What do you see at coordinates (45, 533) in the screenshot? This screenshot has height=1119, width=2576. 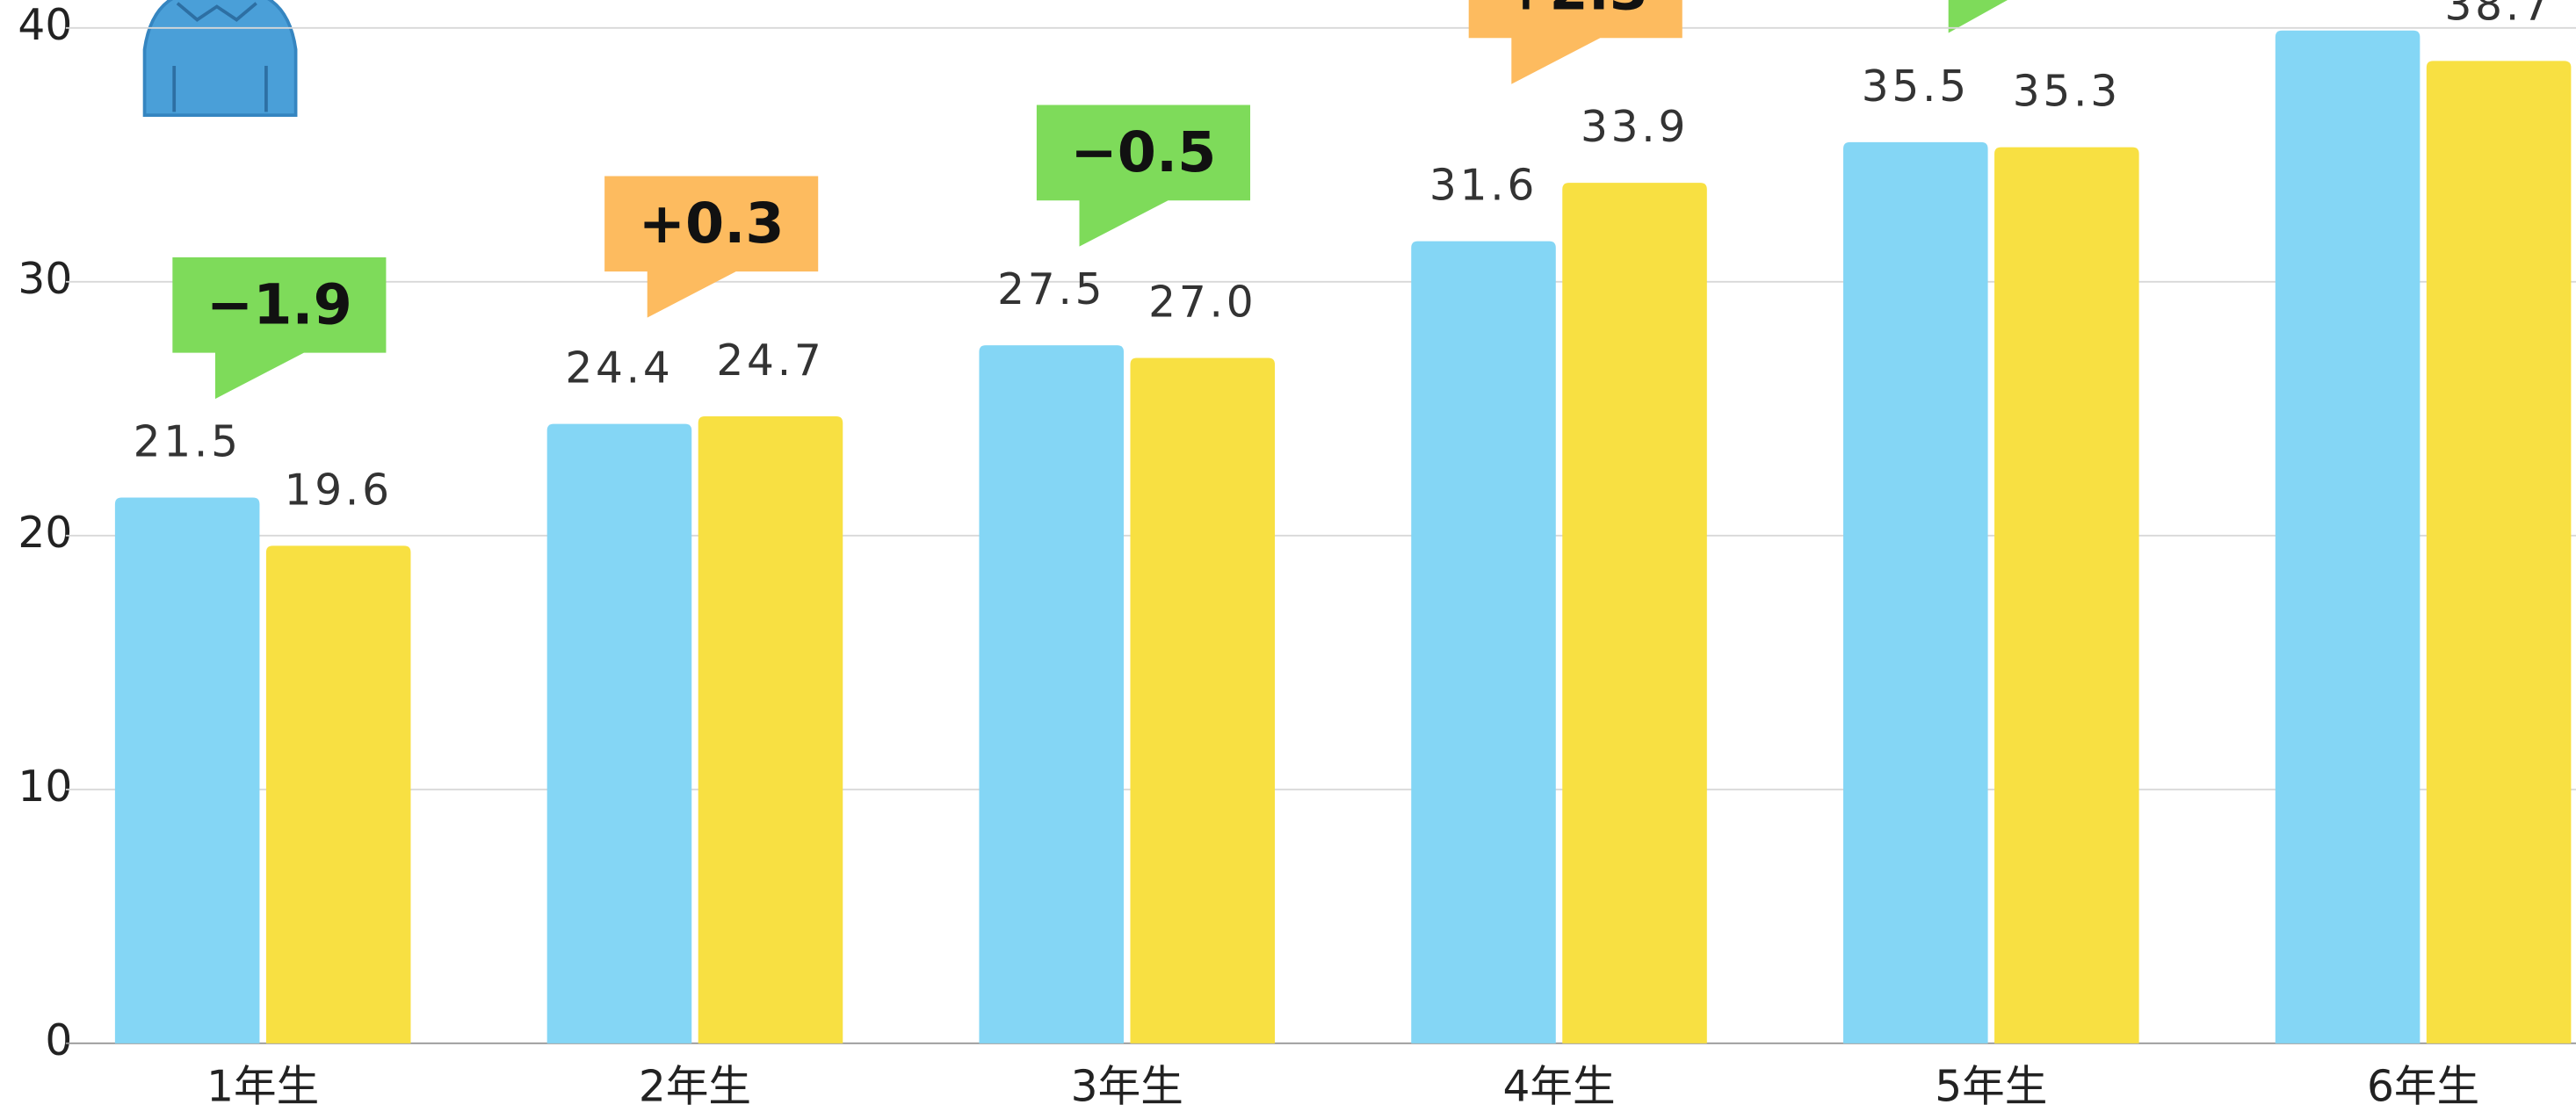 I see `y-tick-label: 20` at bounding box center [45, 533].